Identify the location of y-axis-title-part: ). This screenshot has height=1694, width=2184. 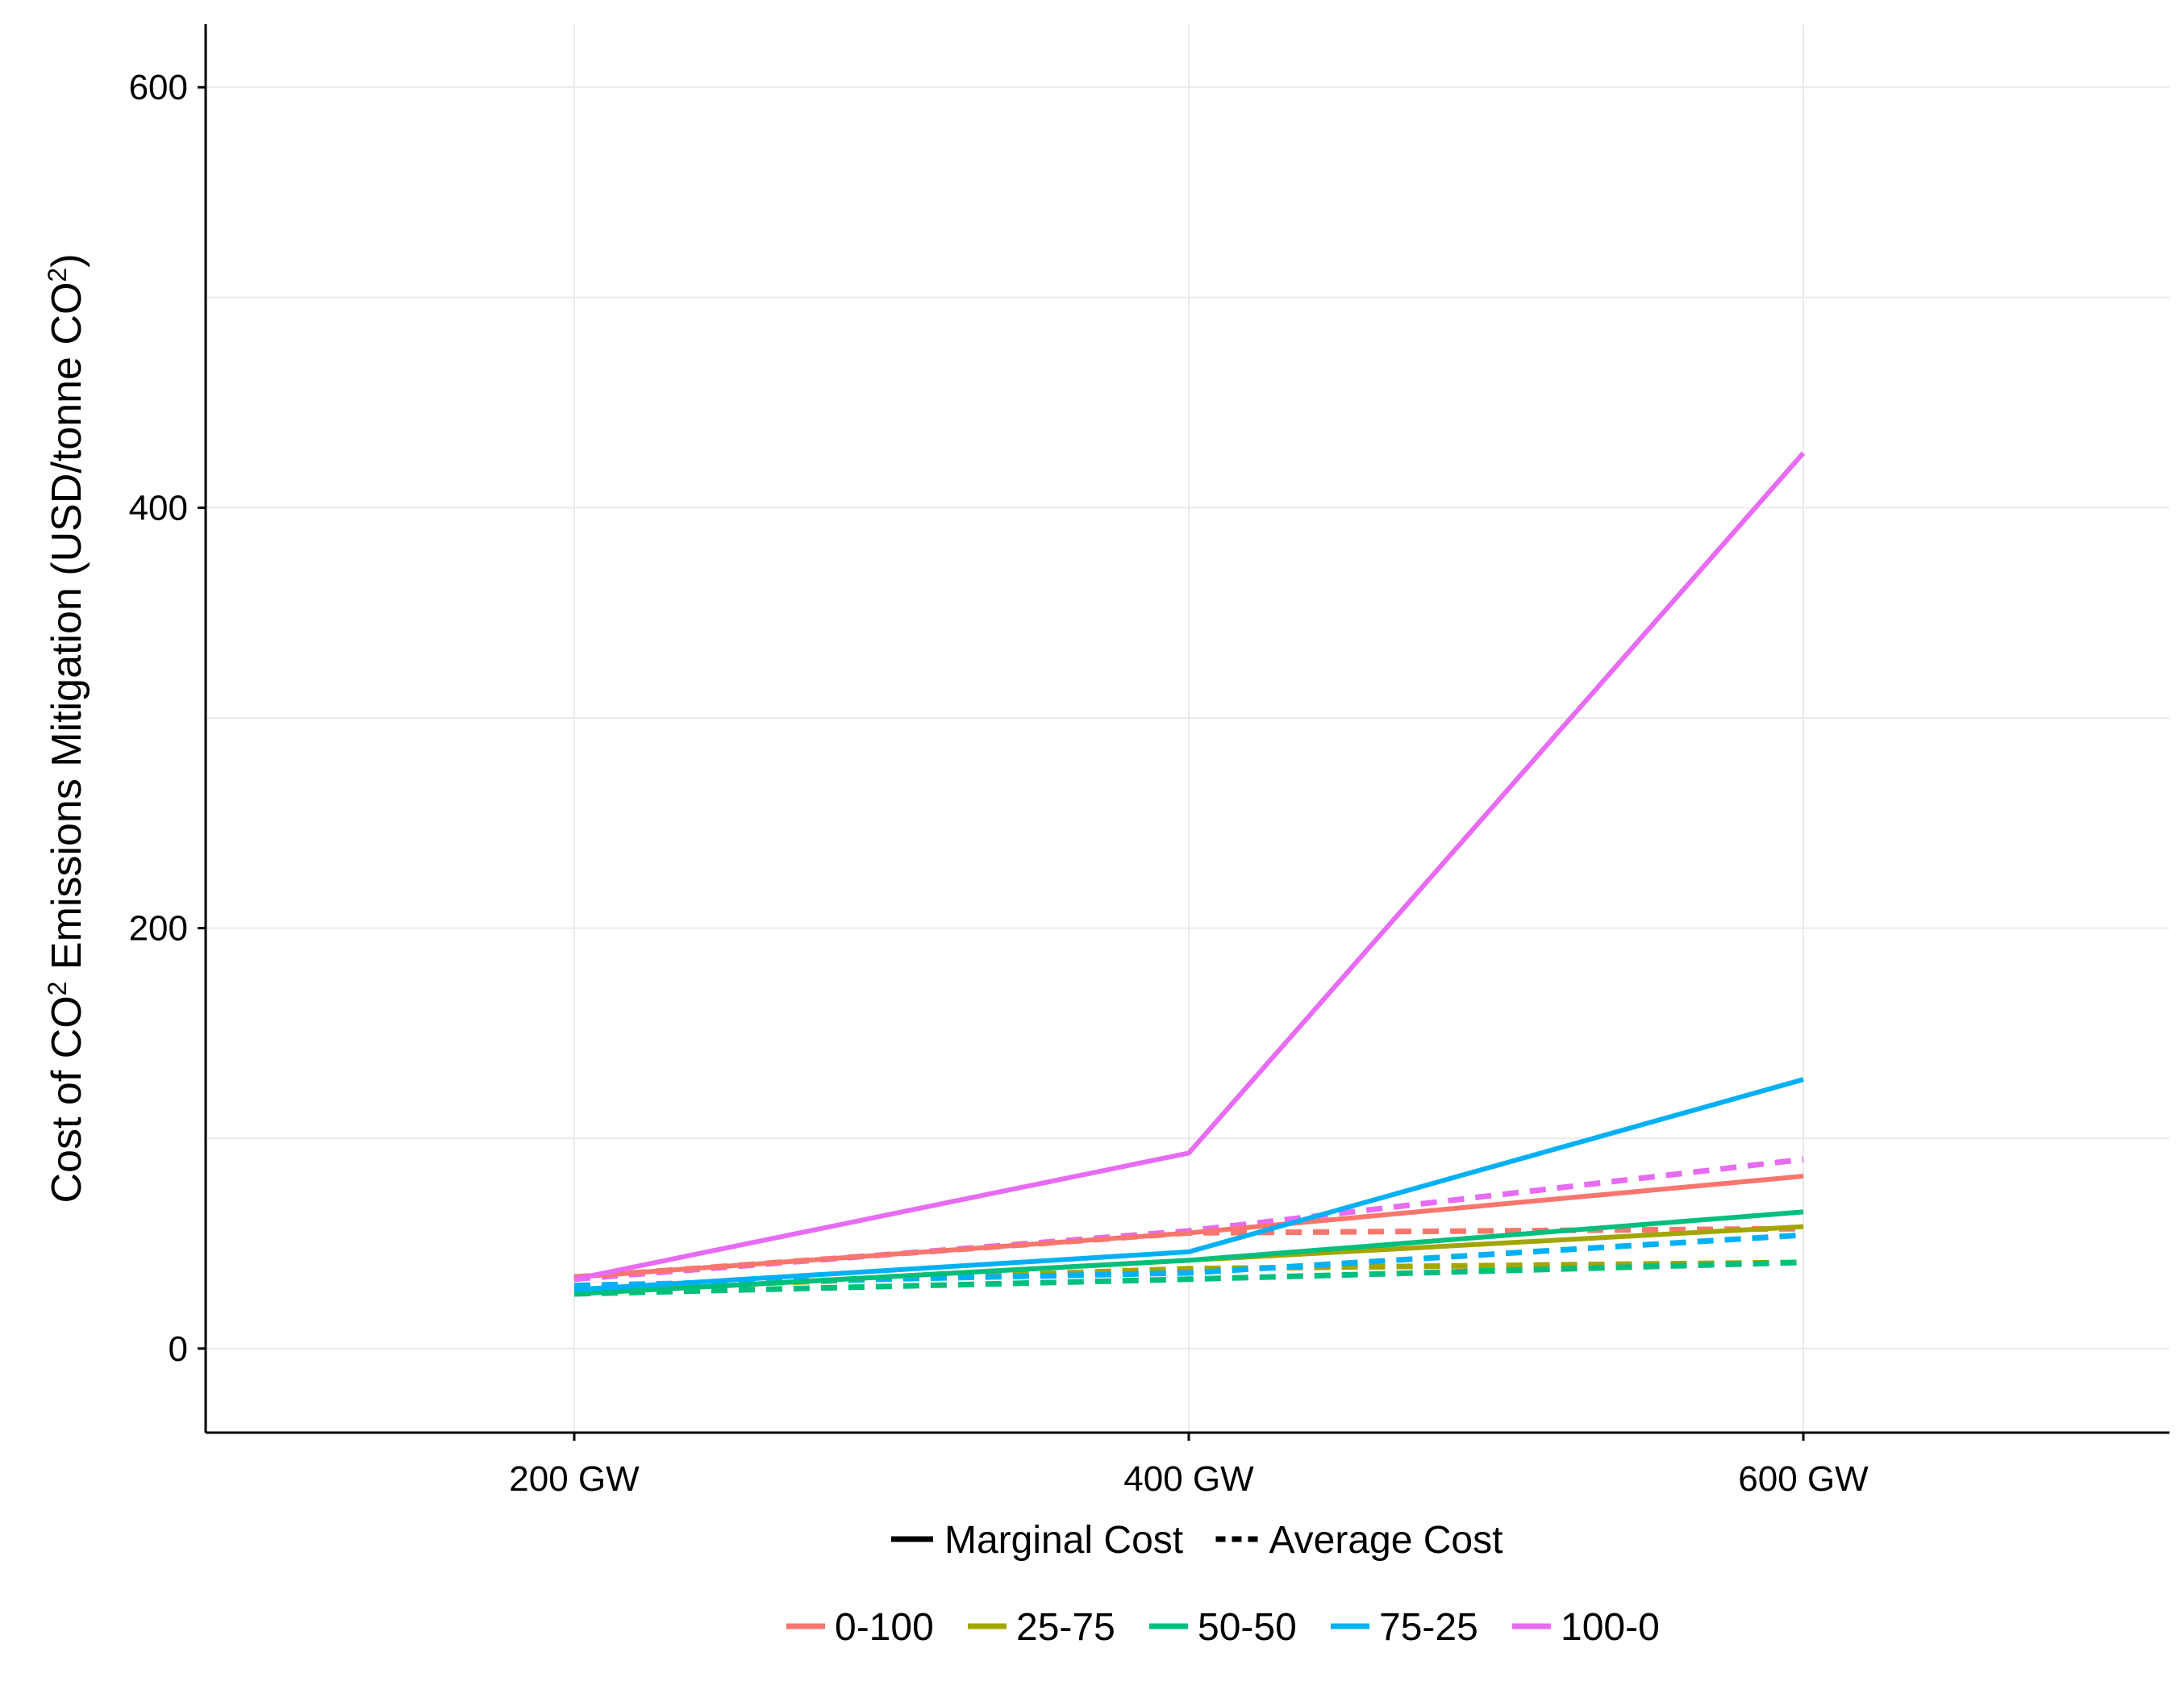
(67, 260).